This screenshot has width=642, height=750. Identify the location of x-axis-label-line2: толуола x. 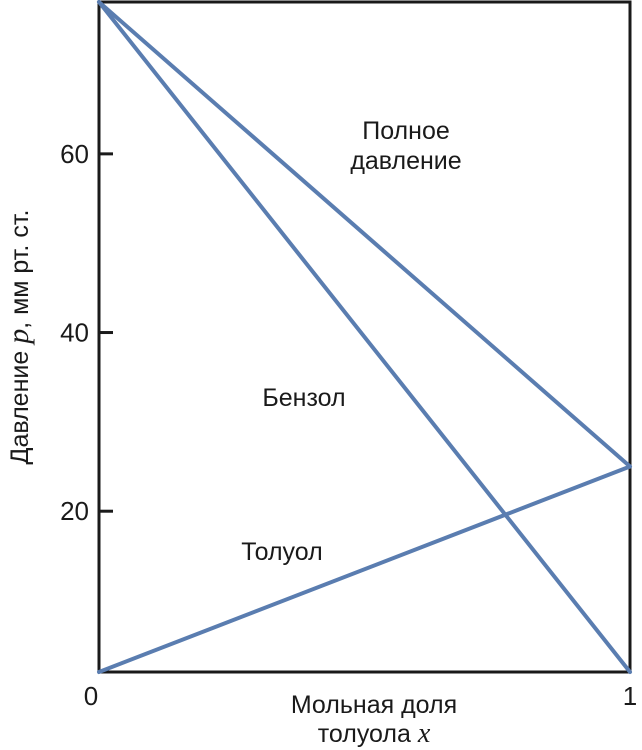
(374, 733).